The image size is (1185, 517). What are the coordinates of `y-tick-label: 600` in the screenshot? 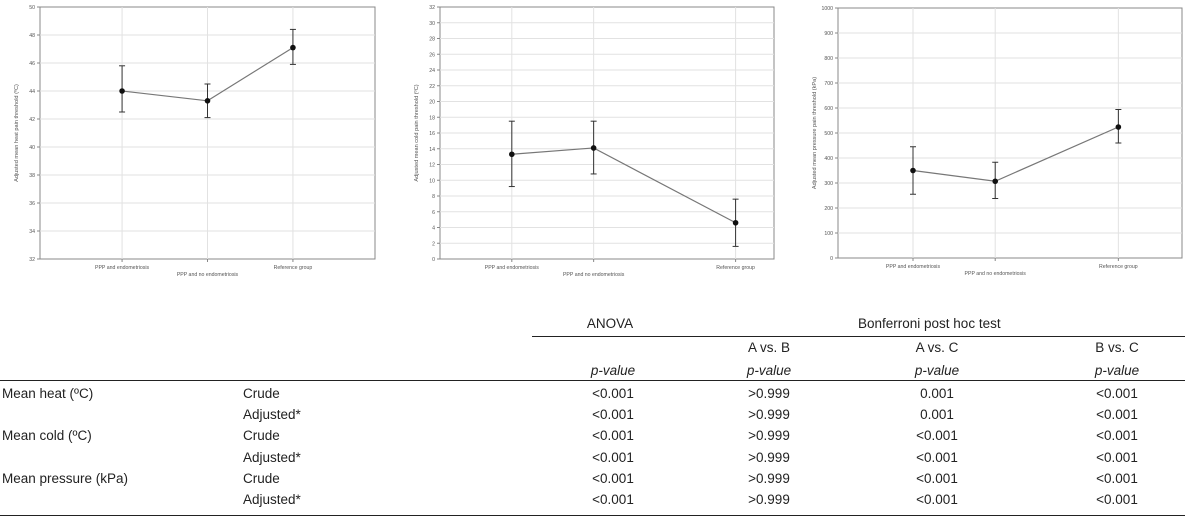 It's located at (828, 109).